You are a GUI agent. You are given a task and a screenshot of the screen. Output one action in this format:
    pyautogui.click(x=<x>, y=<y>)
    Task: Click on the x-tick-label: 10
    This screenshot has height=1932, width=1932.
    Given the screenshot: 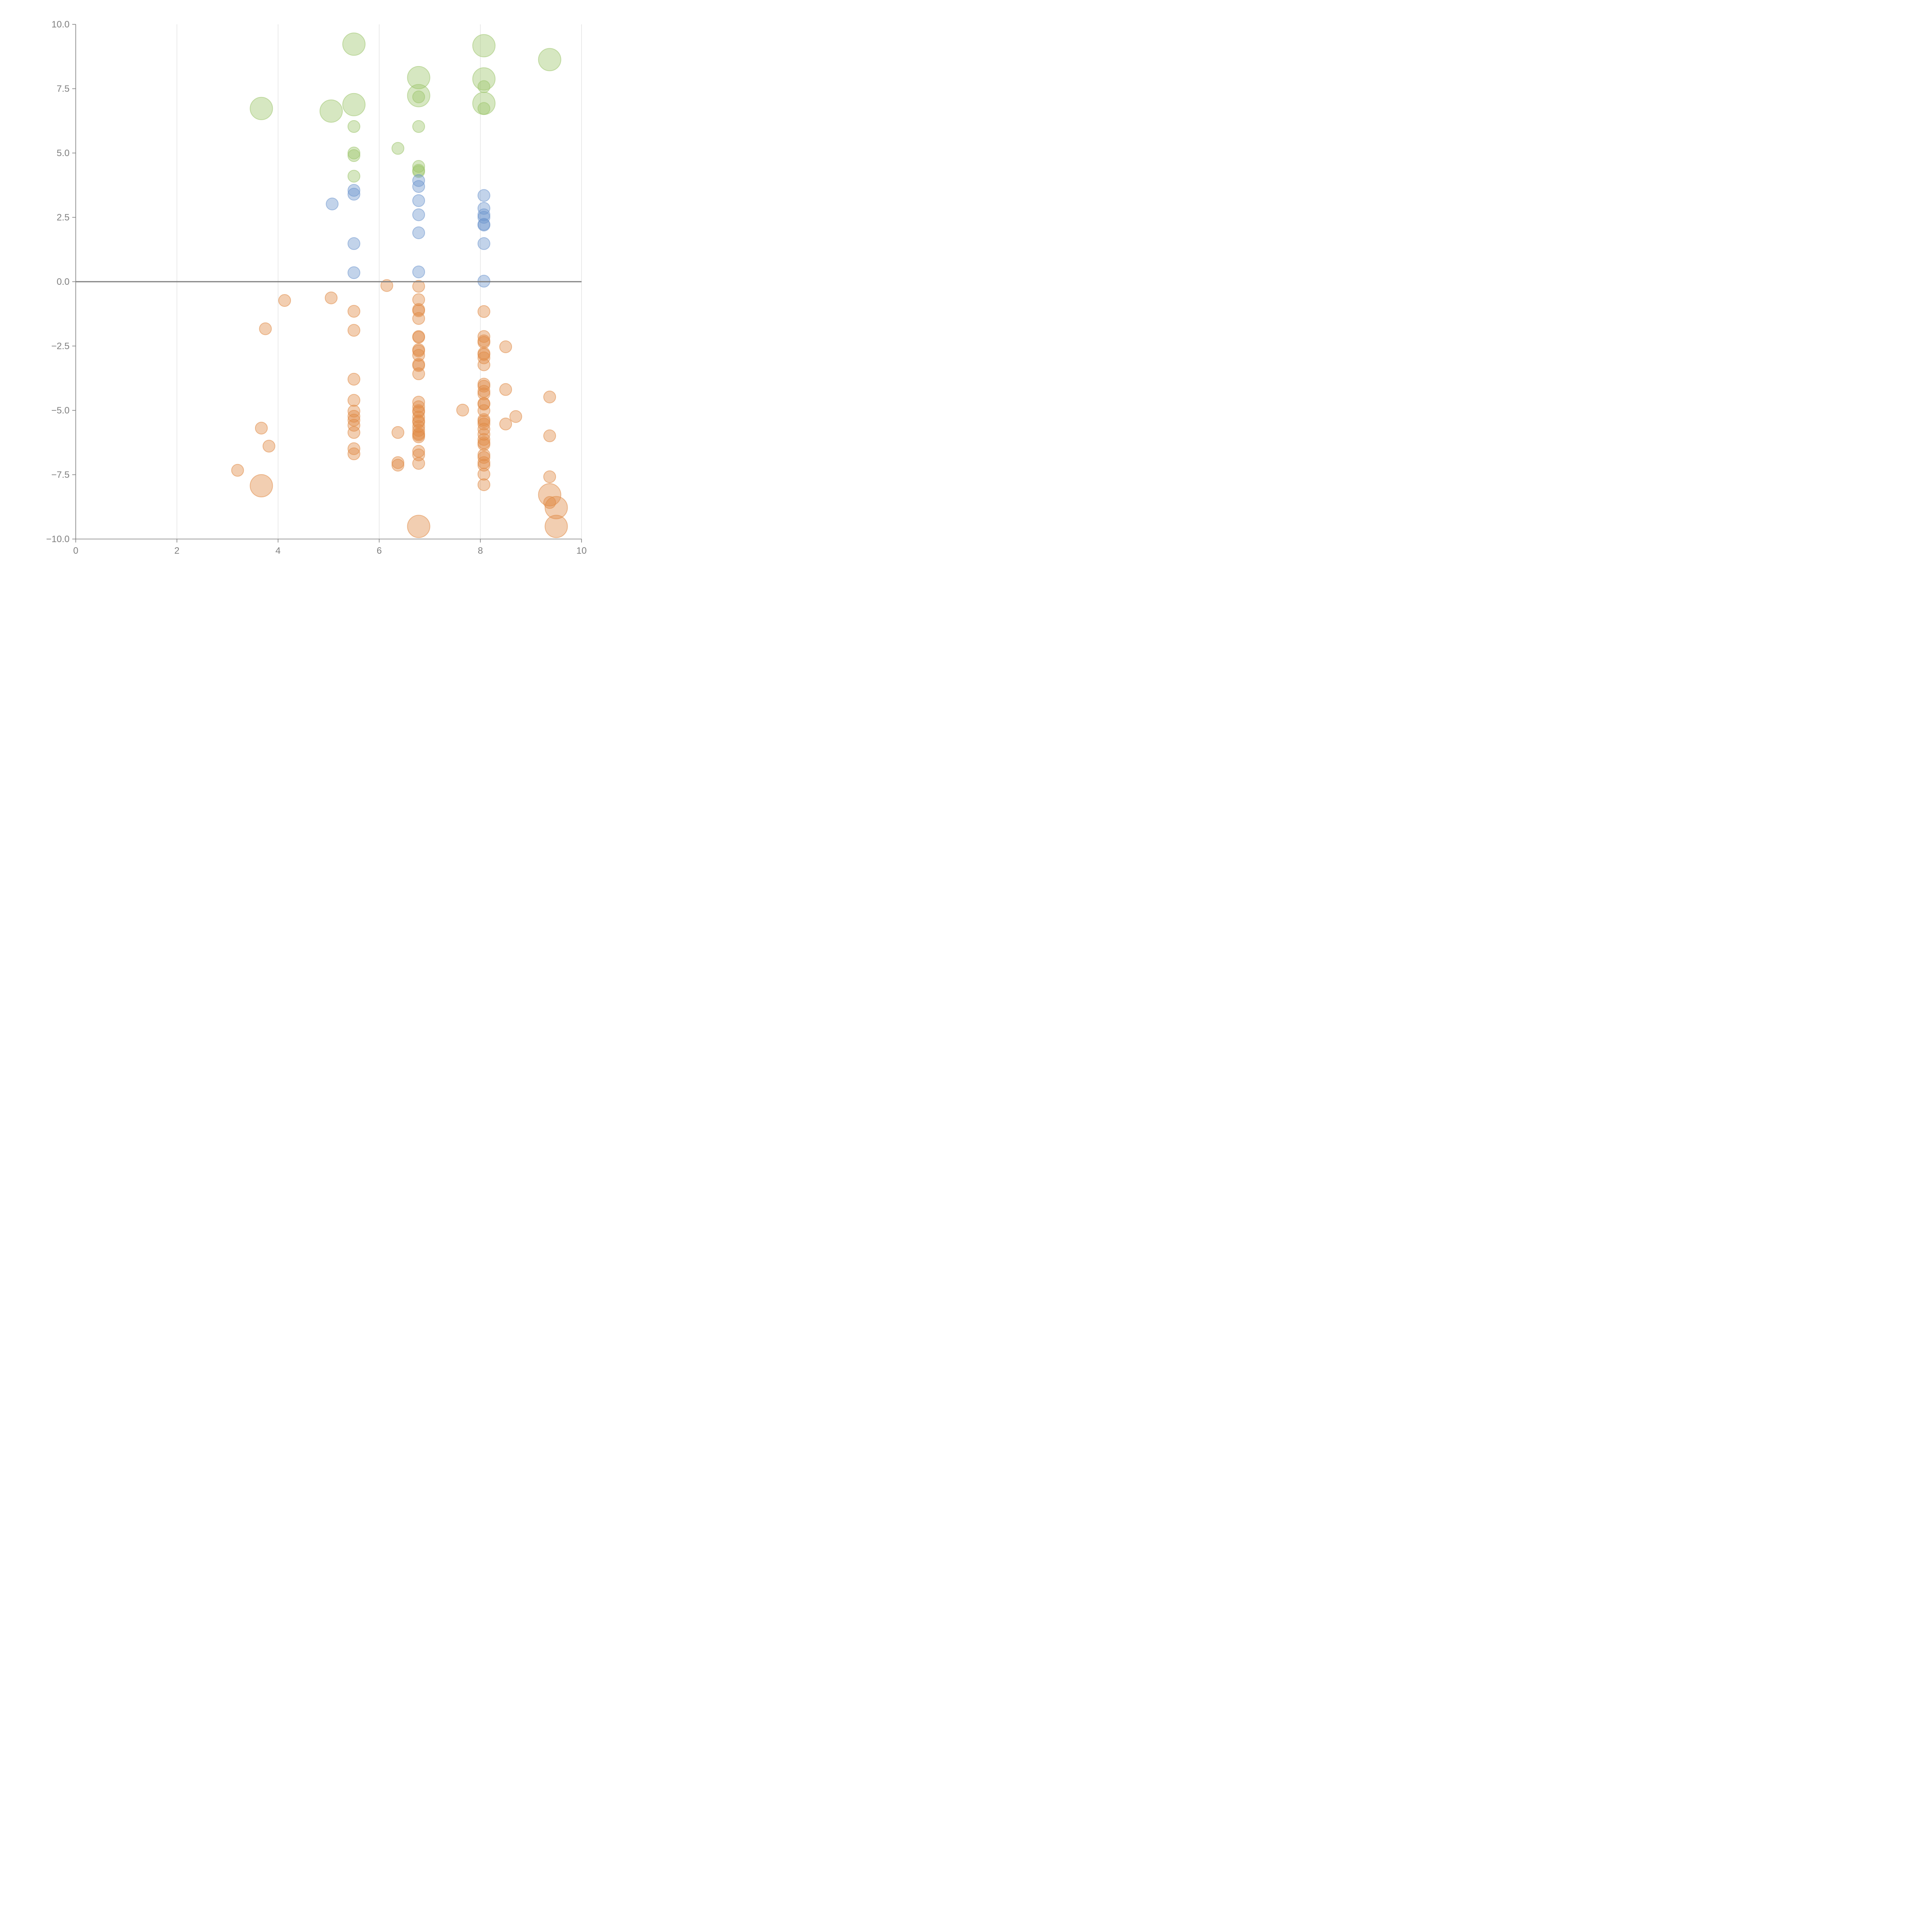 What is the action you would take?
    pyautogui.click(x=582, y=551)
    